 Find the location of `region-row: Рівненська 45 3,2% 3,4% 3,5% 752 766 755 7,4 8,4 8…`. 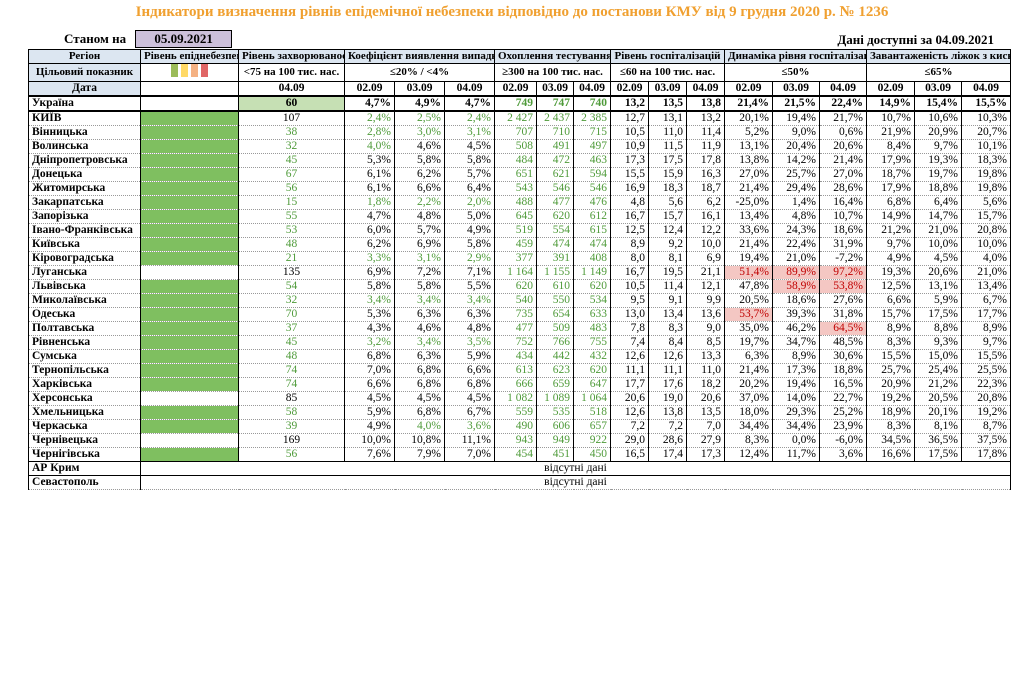

region-row: Рівненська 45 3,2% 3,4% 3,5% 752 766 755 7,4 8,4 8… is located at coordinates (520, 342).